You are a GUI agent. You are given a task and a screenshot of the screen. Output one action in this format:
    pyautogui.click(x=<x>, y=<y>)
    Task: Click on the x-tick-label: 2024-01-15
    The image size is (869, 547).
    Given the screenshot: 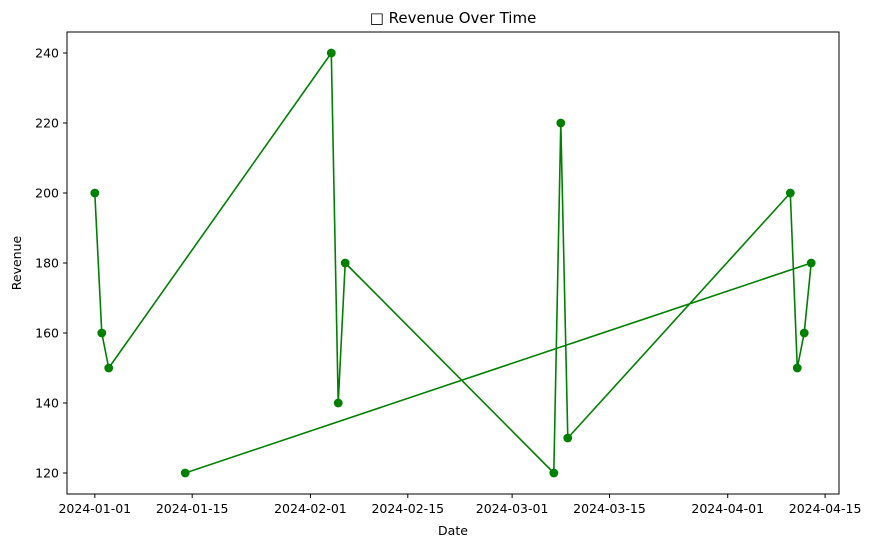 What is the action you would take?
    pyautogui.click(x=192, y=508)
    